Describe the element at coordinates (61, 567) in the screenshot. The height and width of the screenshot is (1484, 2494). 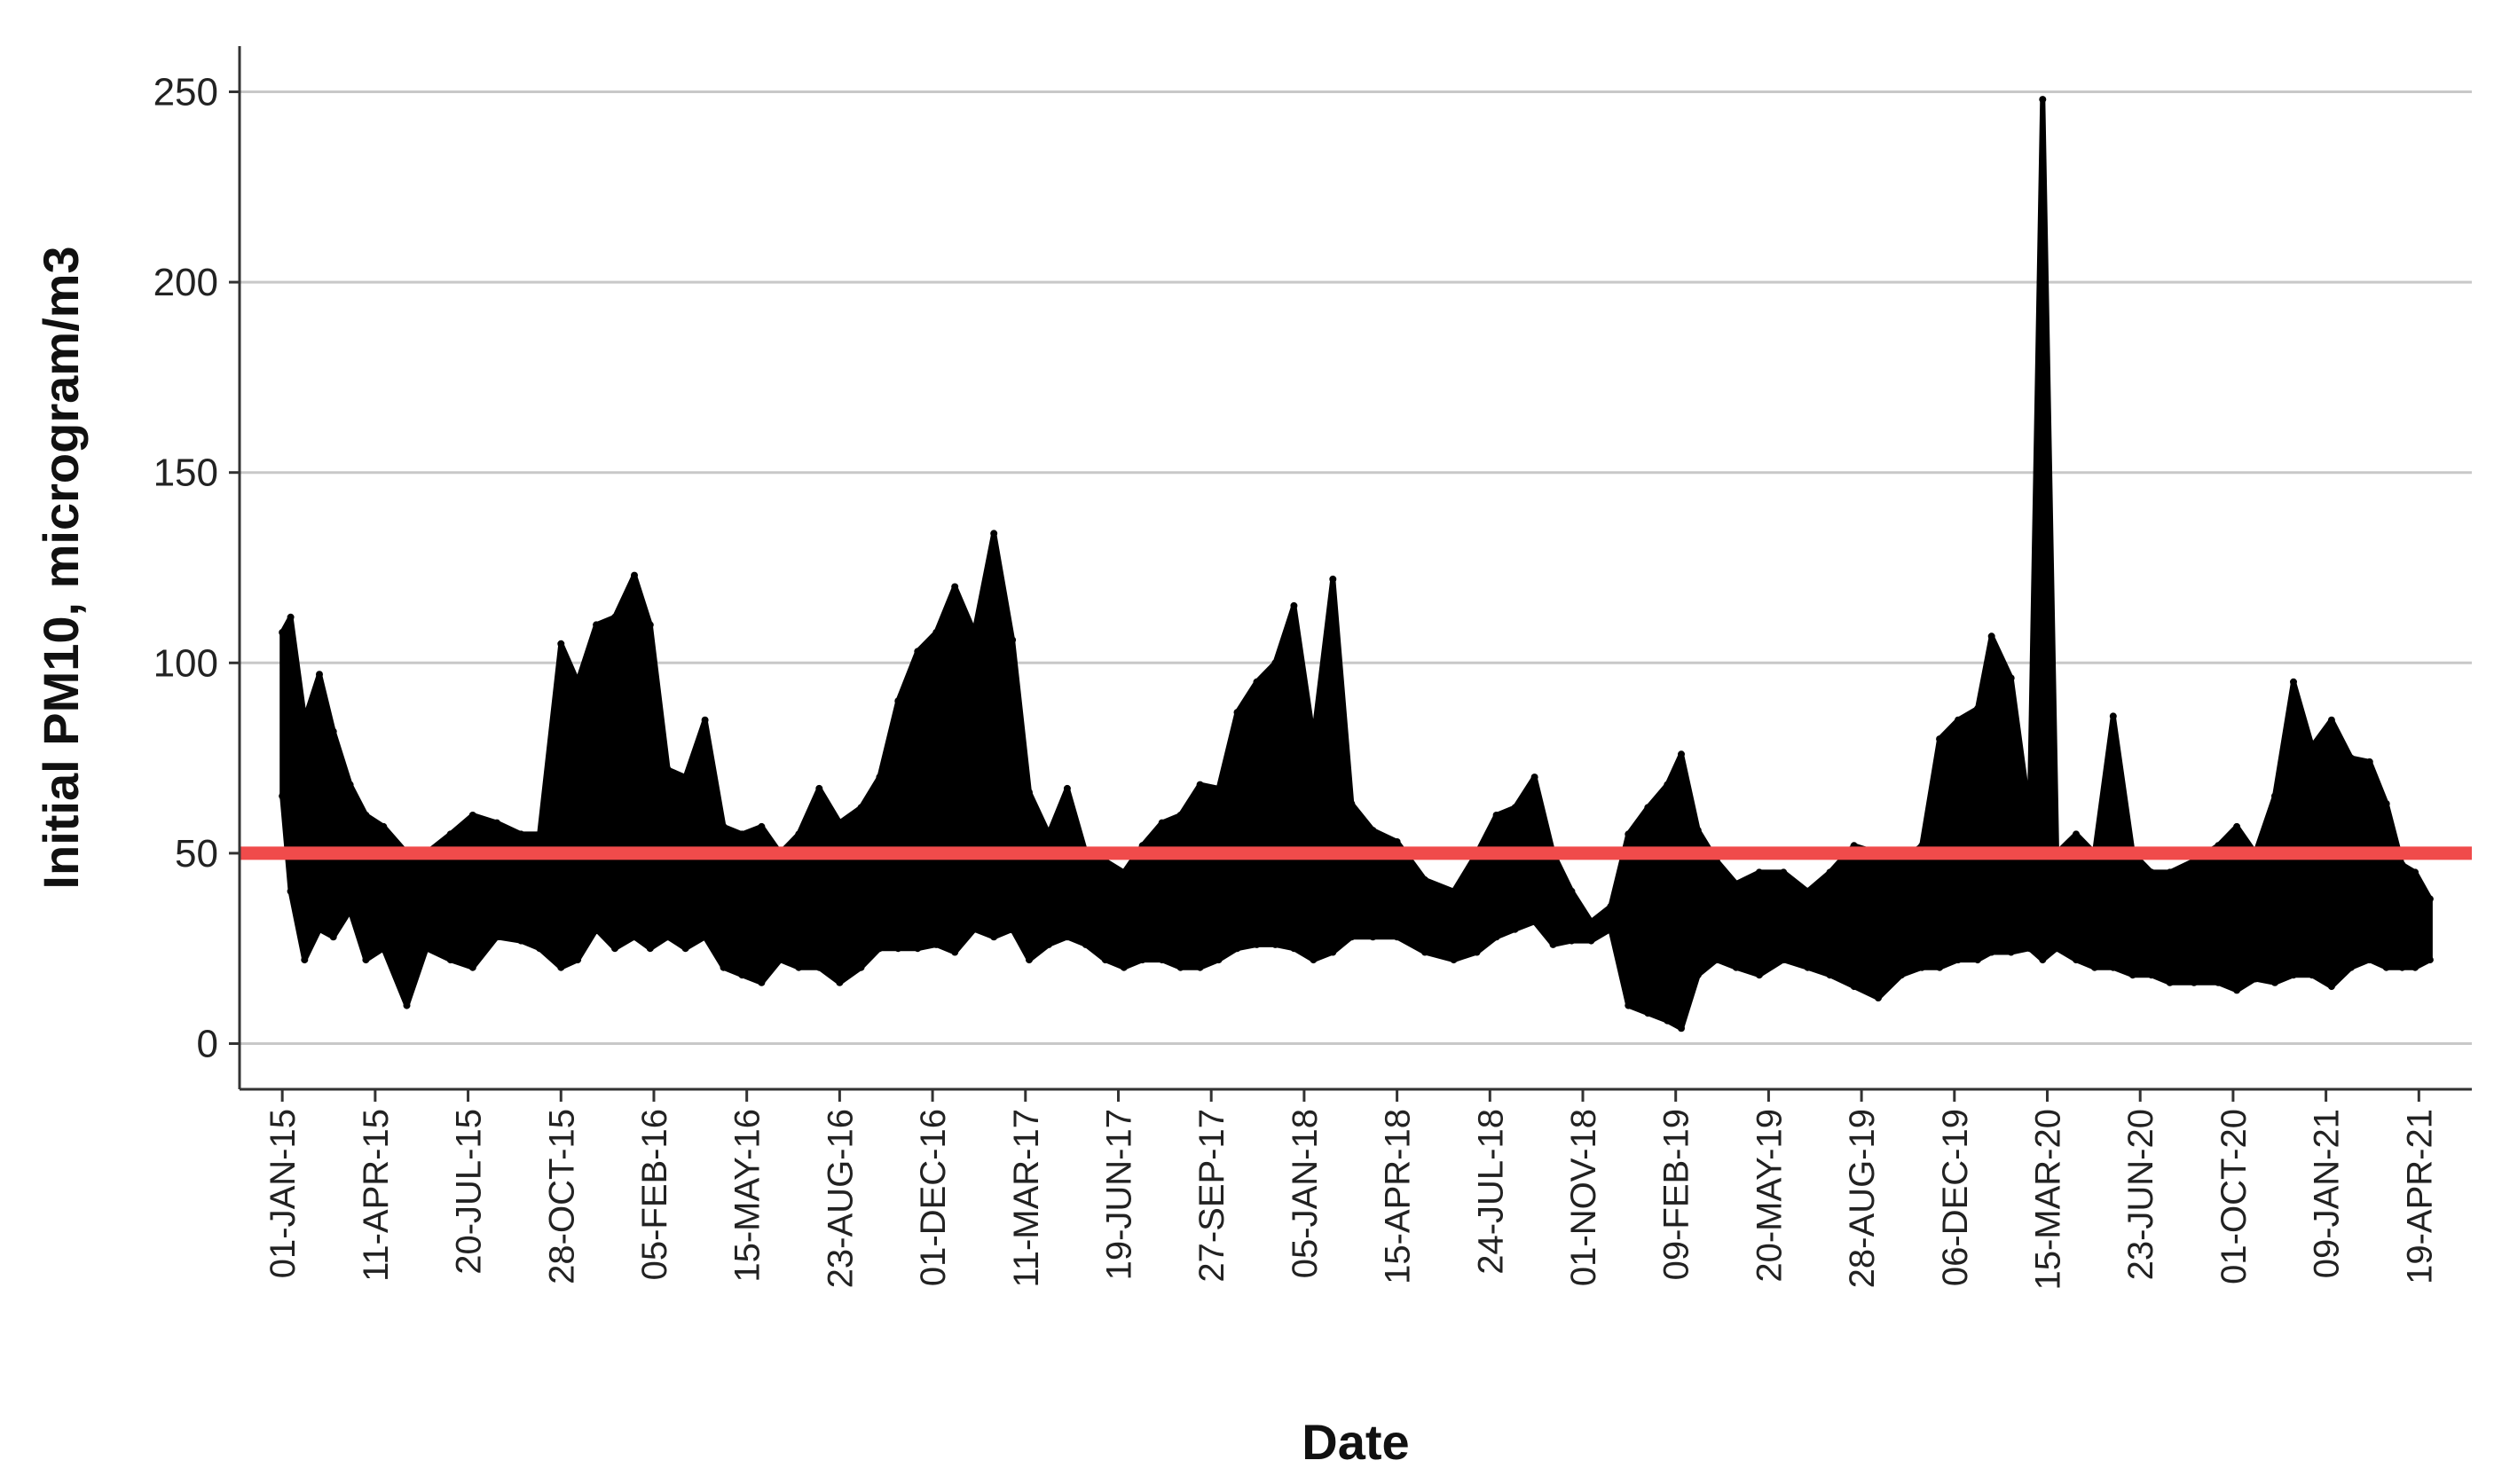
I see `y-axis-title: Initial PM10, microgram/m3` at that location.